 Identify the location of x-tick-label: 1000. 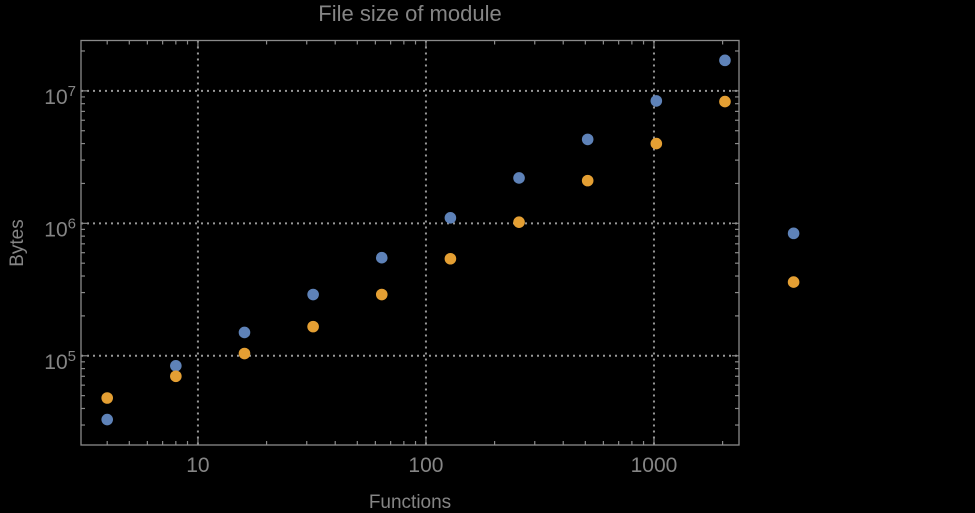
(654, 465).